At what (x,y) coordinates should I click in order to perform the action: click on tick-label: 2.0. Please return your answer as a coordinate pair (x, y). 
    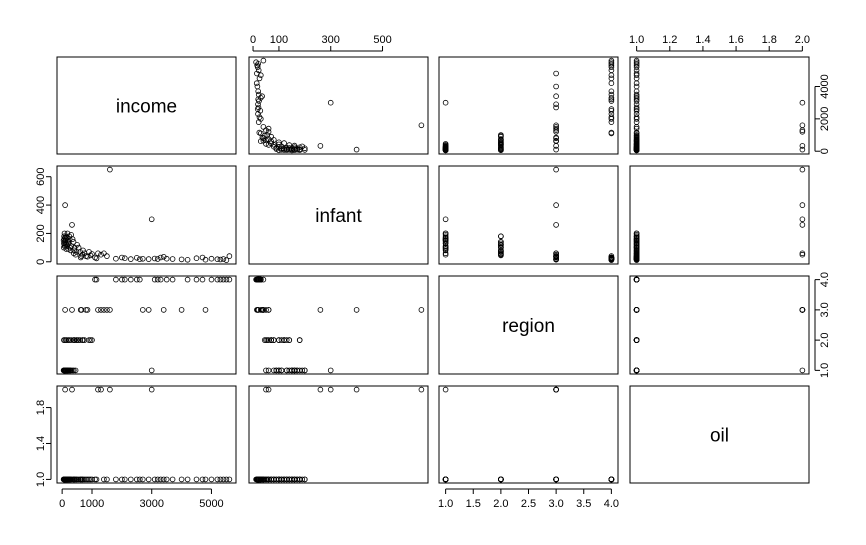
    Looking at the image, I should click on (802, 40).